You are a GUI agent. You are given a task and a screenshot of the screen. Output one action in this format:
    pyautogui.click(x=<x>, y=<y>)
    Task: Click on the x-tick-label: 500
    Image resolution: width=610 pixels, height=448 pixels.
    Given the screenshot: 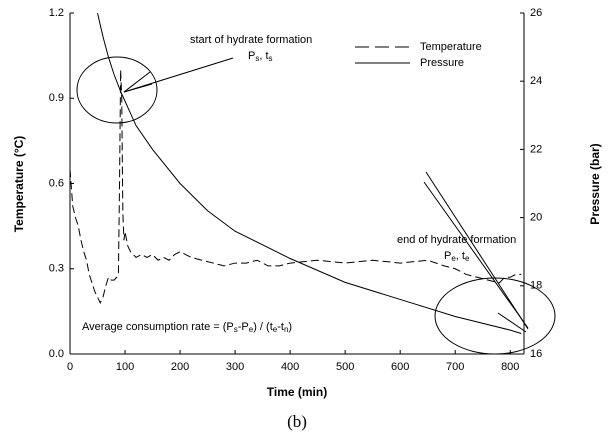 What is the action you would take?
    pyautogui.click(x=345, y=367)
    